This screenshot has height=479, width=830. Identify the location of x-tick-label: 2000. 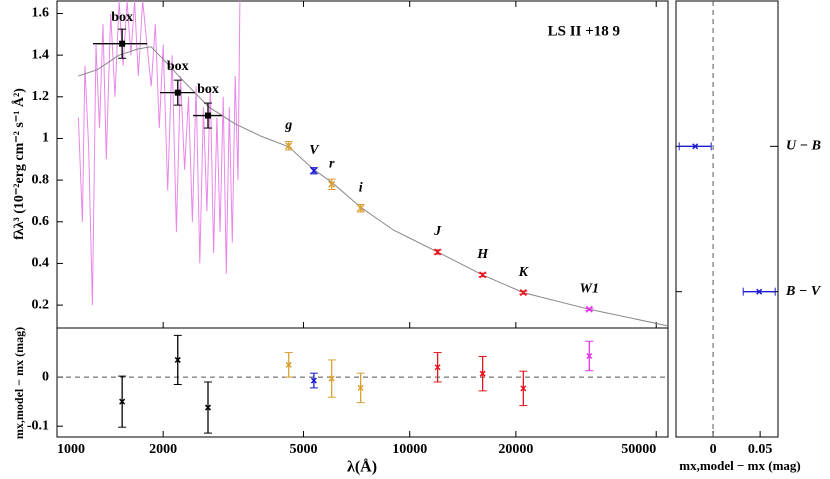
(163, 449).